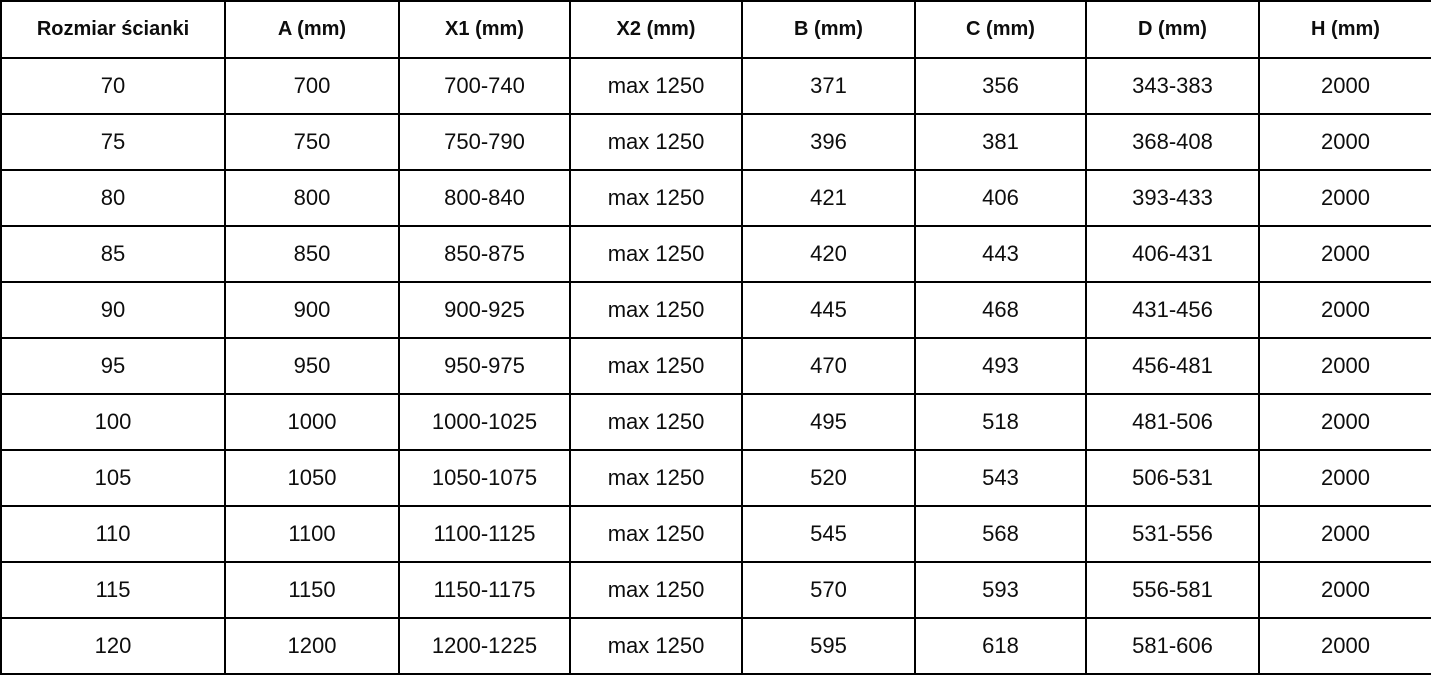  What do you see at coordinates (828, 310) in the screenshot?
I see `cell-b: 445` at bounding box center [828, 310].